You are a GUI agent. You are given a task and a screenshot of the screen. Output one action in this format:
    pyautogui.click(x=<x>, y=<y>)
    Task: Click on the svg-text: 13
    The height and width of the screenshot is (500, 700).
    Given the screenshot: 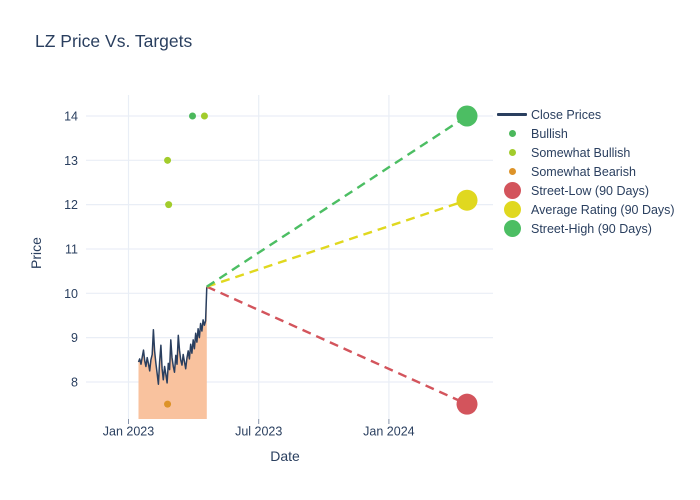 What is the action you would take?
    pyautogui.click(x=71, y=161)
    